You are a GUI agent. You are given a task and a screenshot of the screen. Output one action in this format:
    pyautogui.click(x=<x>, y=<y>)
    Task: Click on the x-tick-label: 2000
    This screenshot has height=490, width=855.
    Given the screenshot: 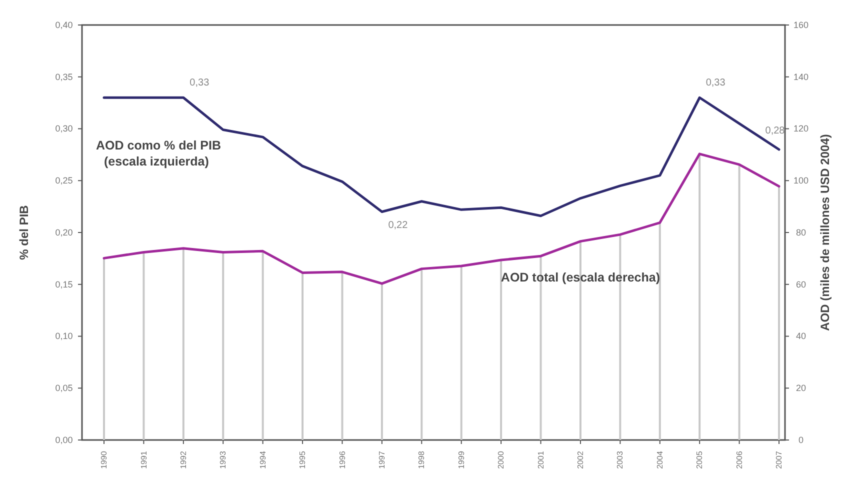 What is the action you would take?
    pyautogui.click(x=501, y=459)
    